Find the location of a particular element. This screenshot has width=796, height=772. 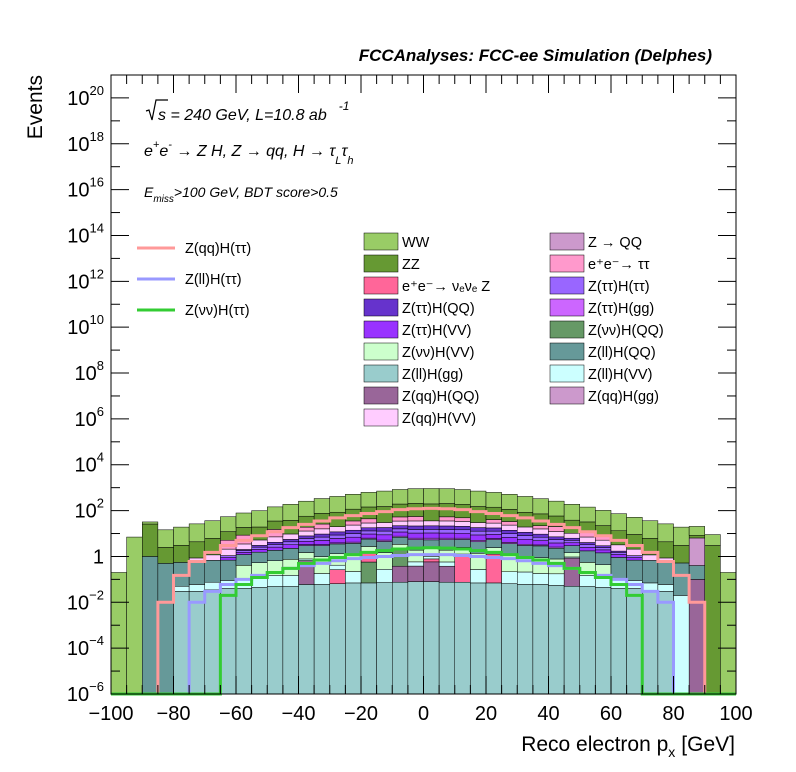

stack-z-qq-h-qq is located at coordinates (501, 626).